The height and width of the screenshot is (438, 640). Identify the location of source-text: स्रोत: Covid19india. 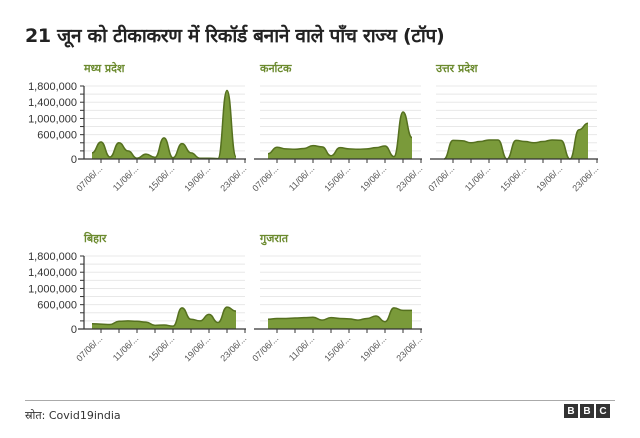
(73, 415).